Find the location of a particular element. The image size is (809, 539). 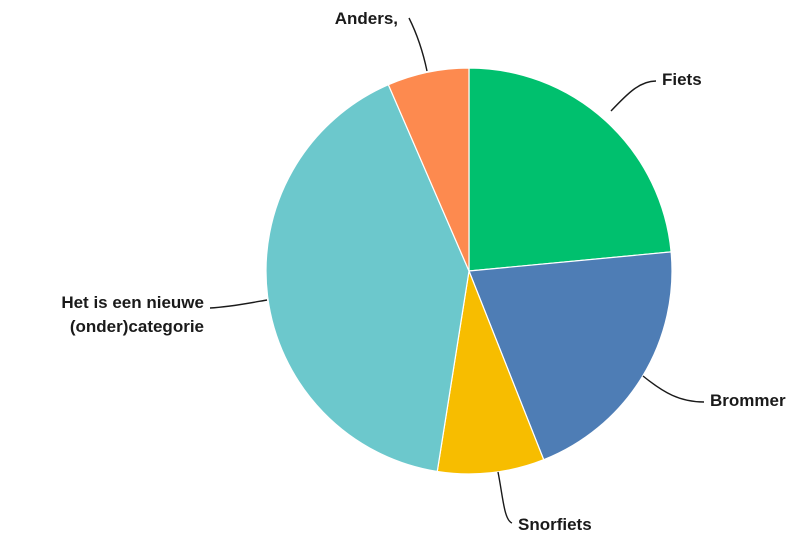

slice-label-brommer: Brommer is located at coordinates (748, 400).